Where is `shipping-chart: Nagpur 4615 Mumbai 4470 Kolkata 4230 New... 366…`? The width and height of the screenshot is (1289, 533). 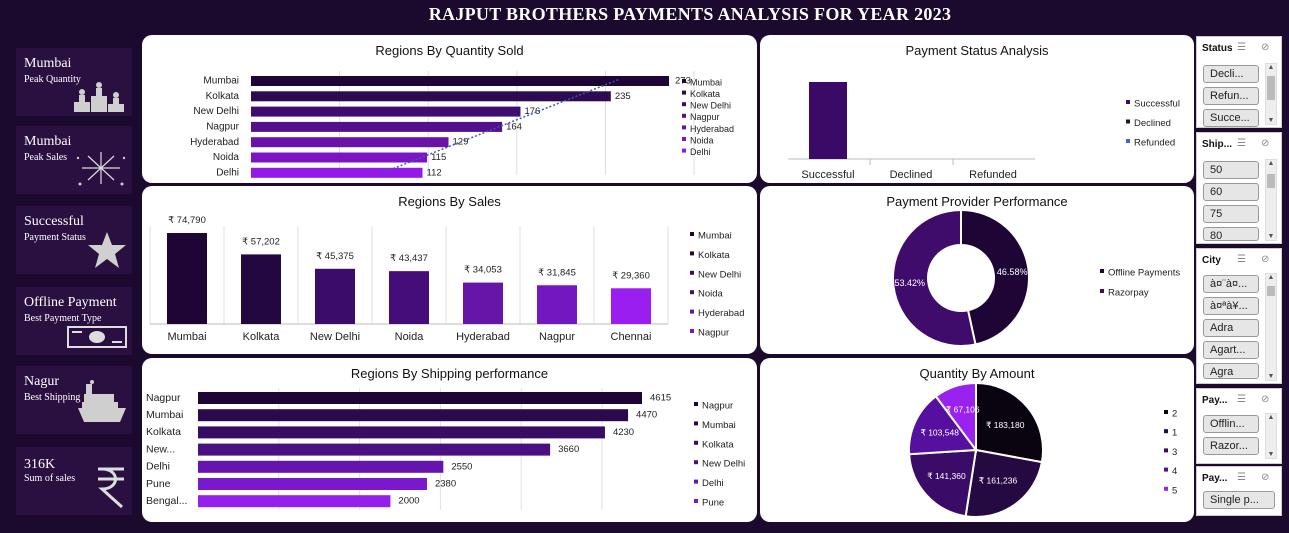 shipping-chart: Nagpur 4615 Mumbai 4470 Kolkata 4230 New... 366… is located at coordinates (445, 449).